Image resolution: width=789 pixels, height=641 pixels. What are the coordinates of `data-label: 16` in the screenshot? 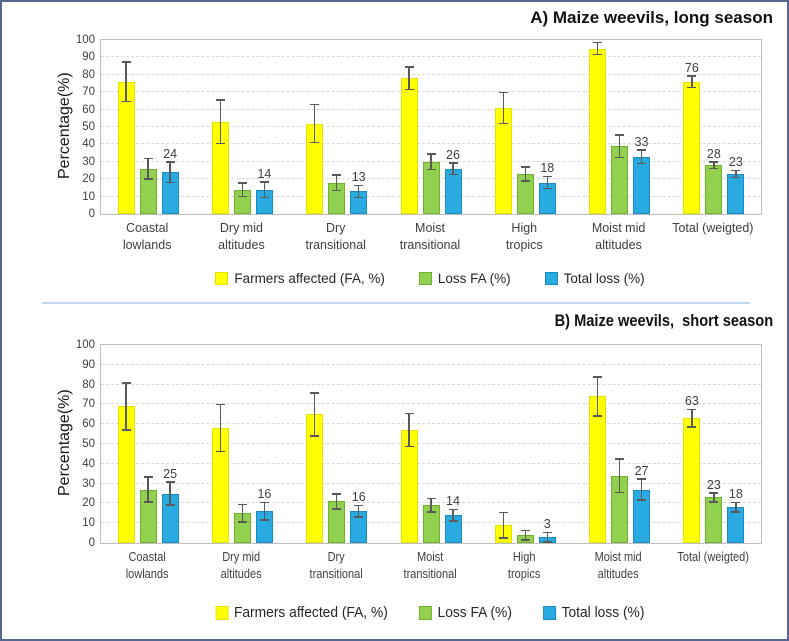 It's located at (358, 497).